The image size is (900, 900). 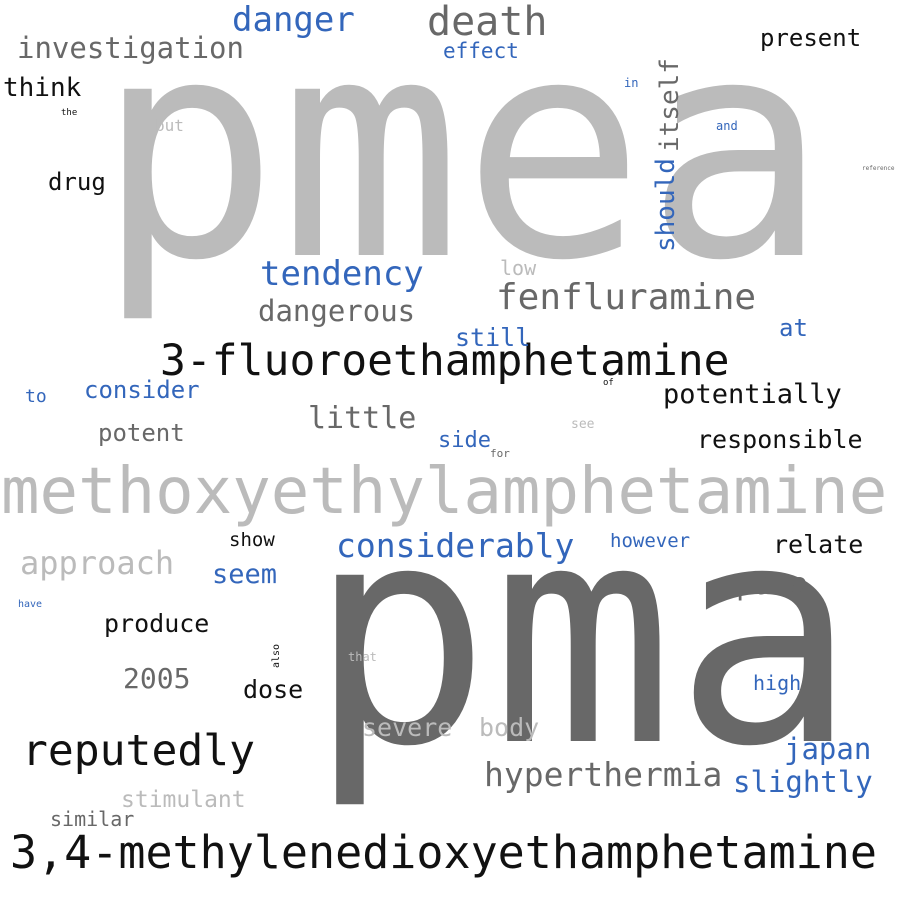 What do you see at coordinates (493, 337) in the screenshot?
I see `word-still: still` at bounding box center [493, 337].